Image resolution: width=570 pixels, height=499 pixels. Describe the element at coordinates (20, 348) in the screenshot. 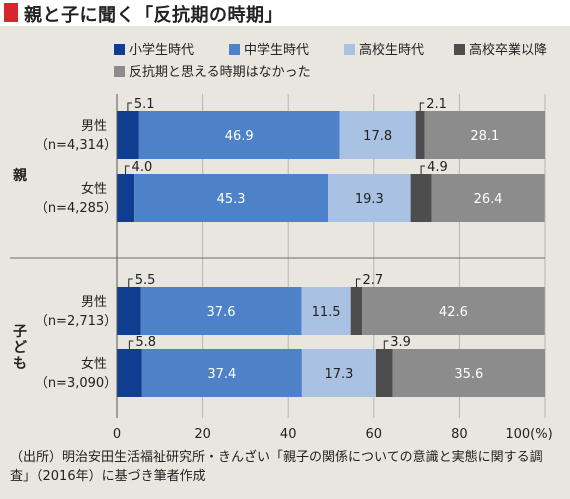

I see `group-label-1: 子ども` at that location.